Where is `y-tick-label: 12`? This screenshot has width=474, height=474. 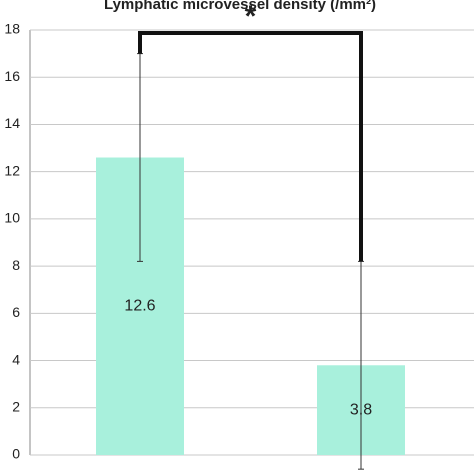 y-tick-label: 12 is located at coordinates (12, 170).